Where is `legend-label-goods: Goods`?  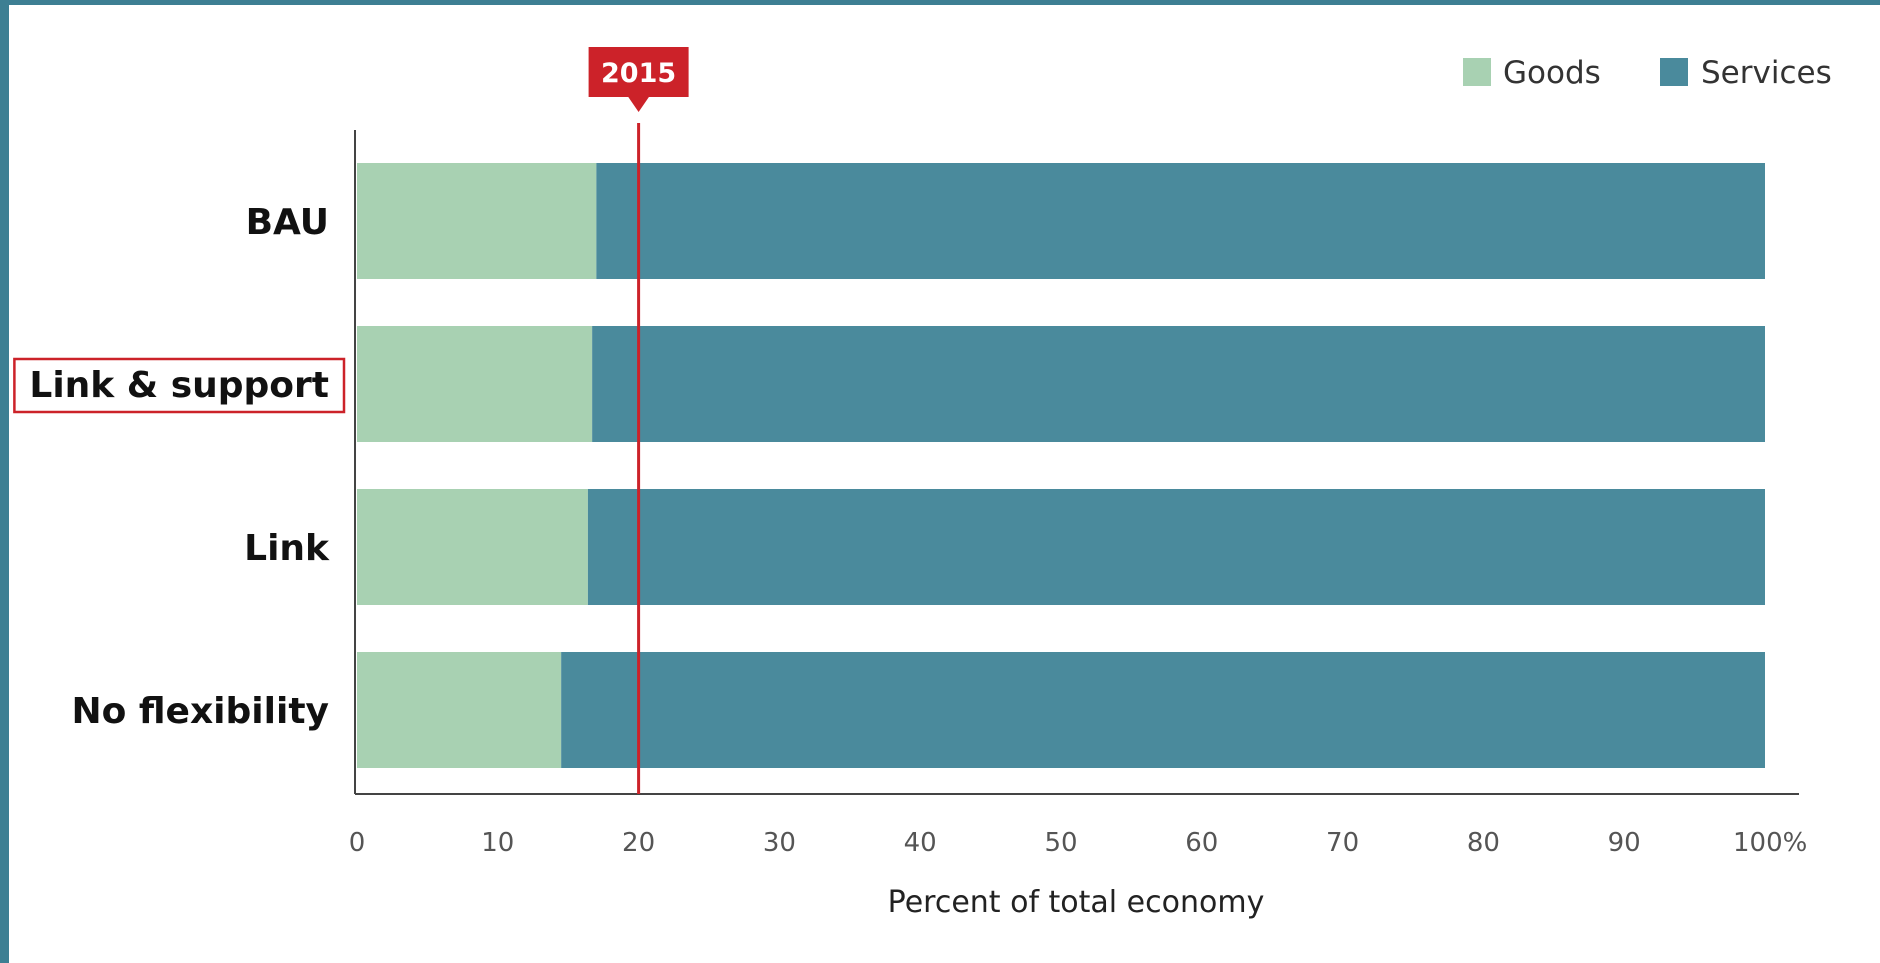 legend-label-goods: Goods is located at coordinates (1552, 73).